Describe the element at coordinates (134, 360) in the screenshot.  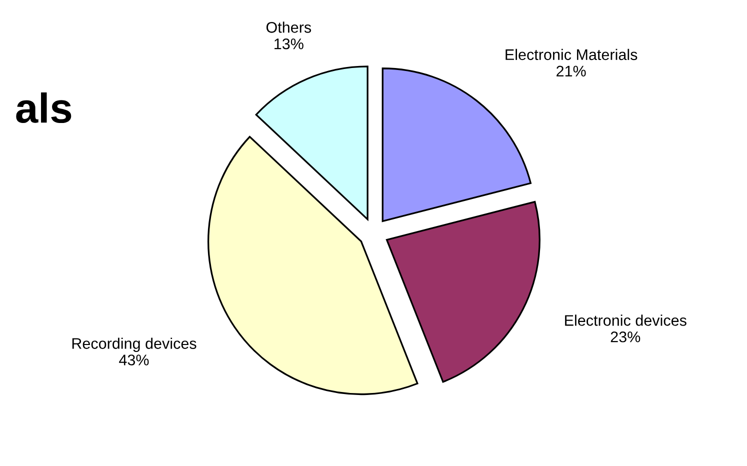
I see `data-label: 43%` at that location.